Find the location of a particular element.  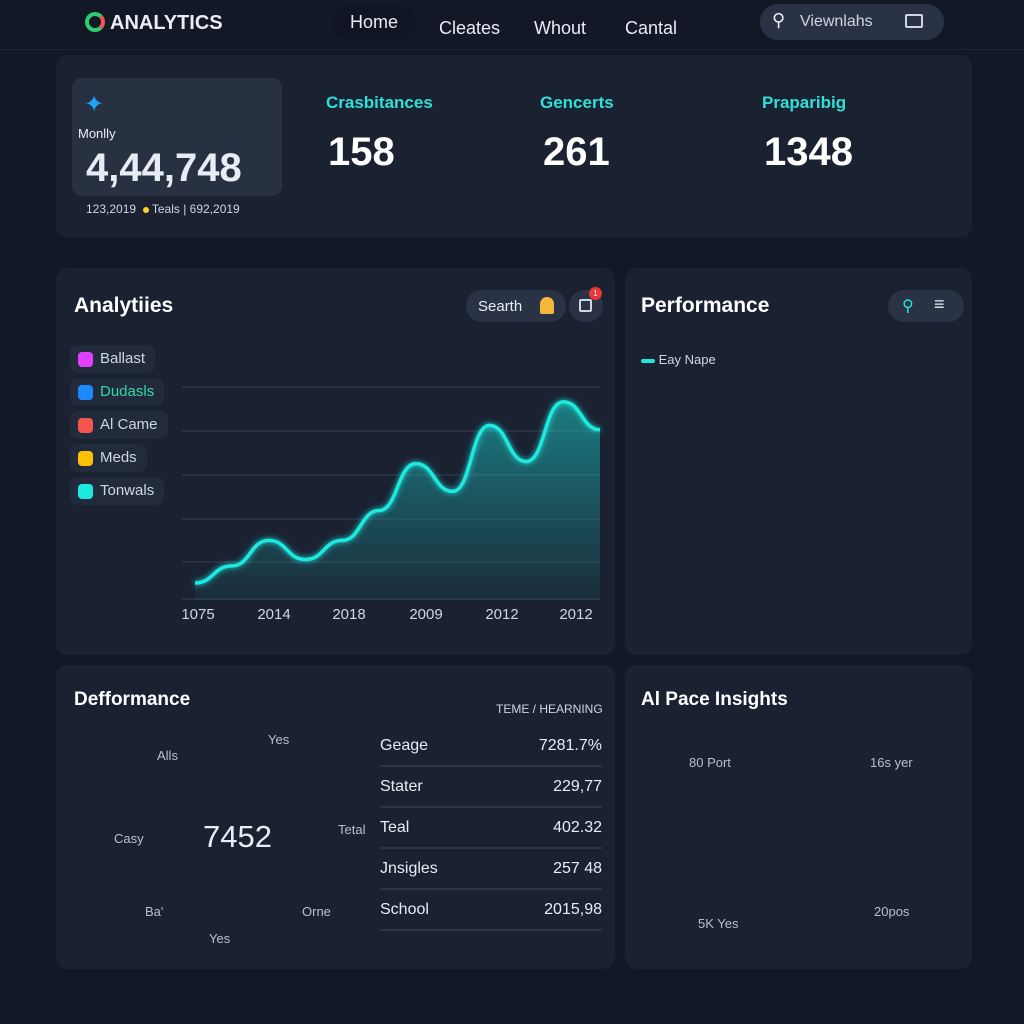

legend-item: Meds is located at coordinates (108, 458).